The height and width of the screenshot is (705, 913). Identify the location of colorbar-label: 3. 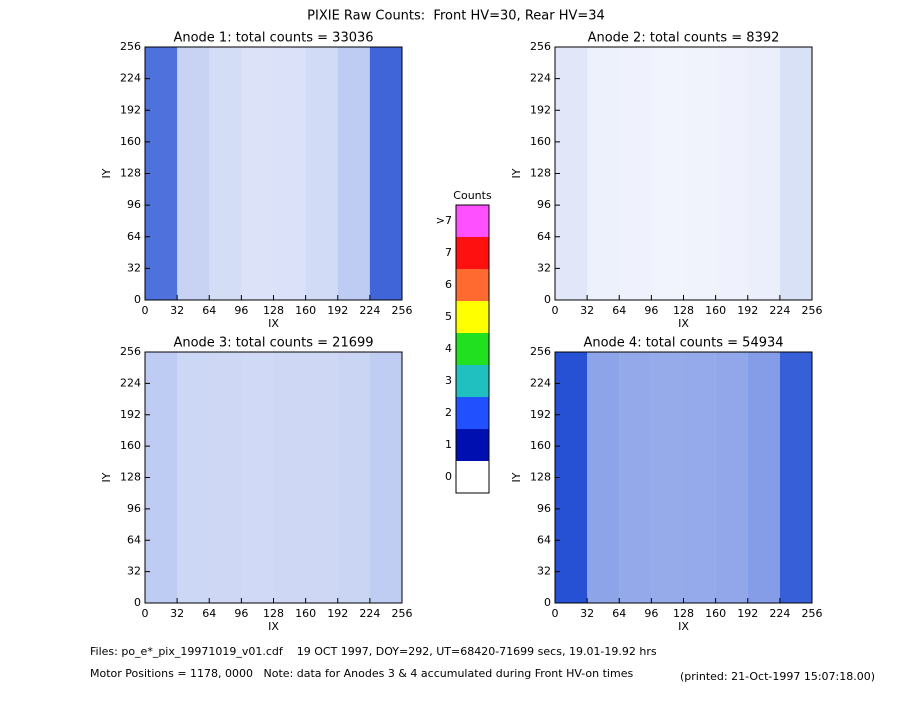
(448, 380).